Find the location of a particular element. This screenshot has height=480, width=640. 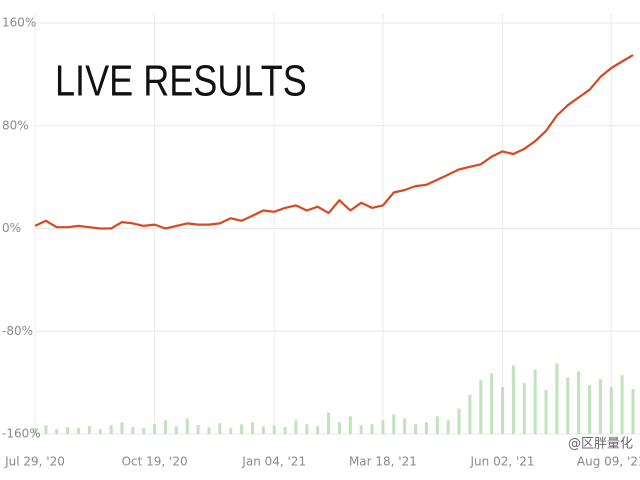

x-tick-label: Mar 18, '21 is located at coordinates (383, 462).